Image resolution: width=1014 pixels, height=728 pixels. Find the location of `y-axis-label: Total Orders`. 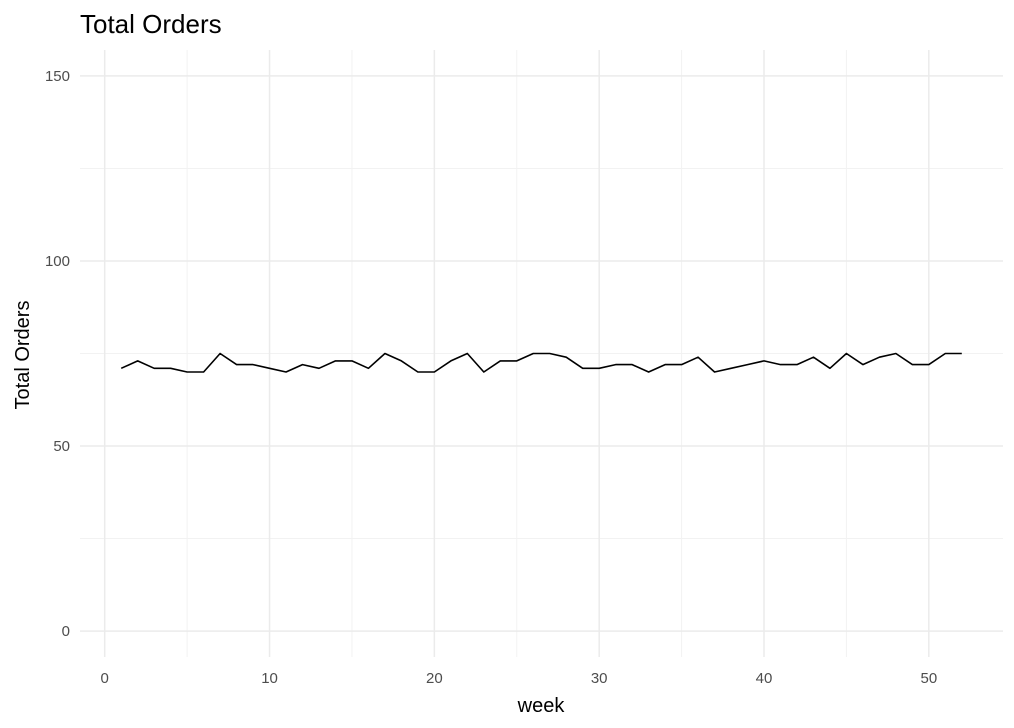

y-axis-label: Total Orders is located at coordinates (23, 355).